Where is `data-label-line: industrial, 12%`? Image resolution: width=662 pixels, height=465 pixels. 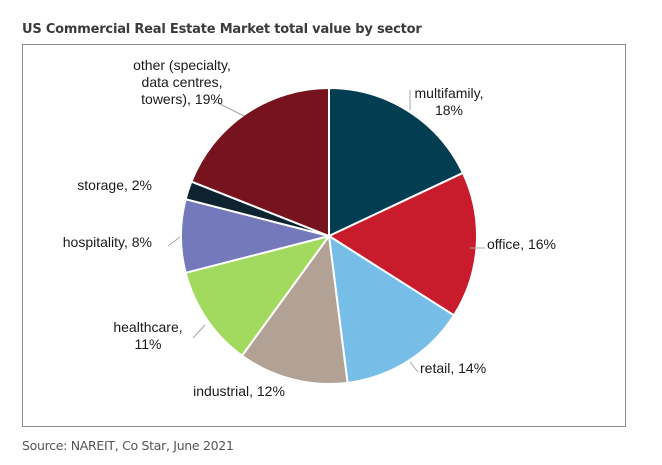
data-label-line: industrial, 12% is located at coordinates (239, 391).